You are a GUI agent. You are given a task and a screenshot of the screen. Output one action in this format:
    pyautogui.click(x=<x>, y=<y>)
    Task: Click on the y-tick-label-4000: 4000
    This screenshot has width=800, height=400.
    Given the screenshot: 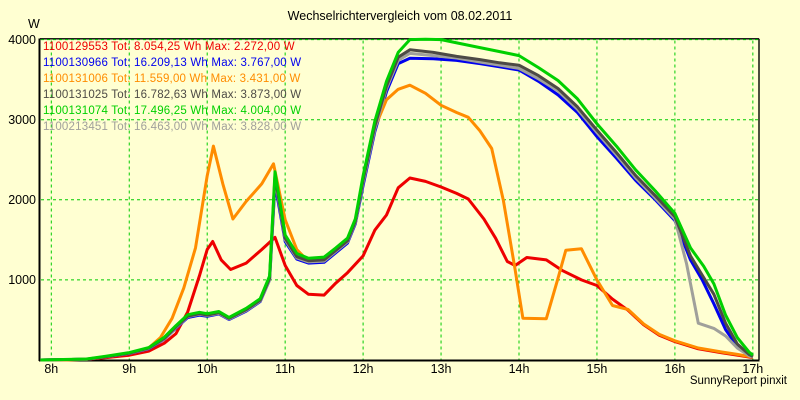 What is the action you would take?
    pyautogui.click(x=22, y=39)
    